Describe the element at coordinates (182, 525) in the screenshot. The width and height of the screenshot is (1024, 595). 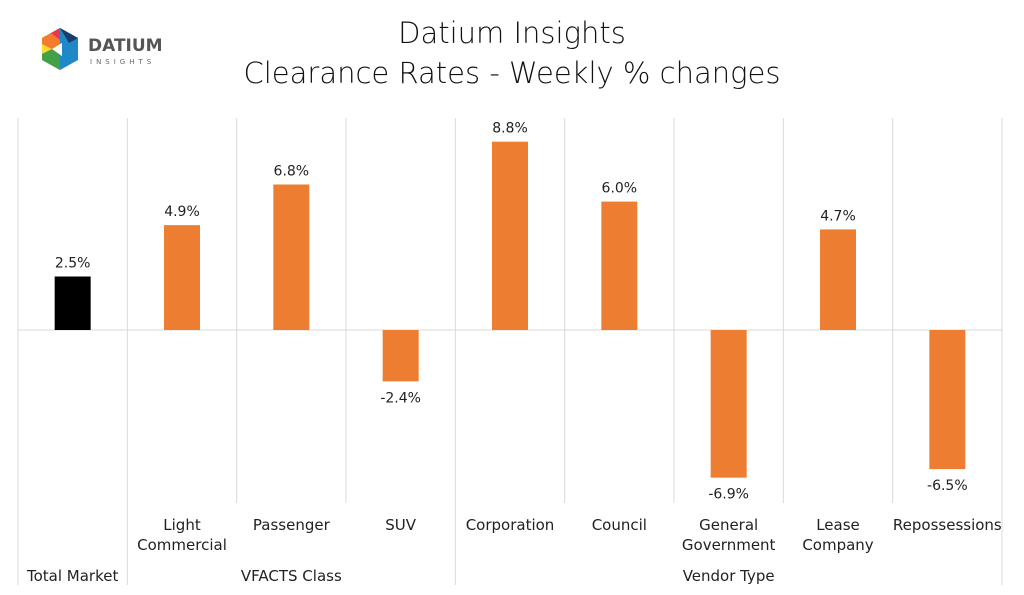
I see `category-label: Light` at that location.